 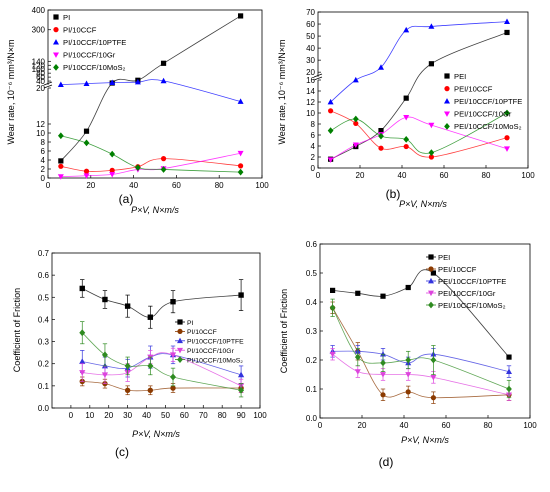 I want to click on legend-label: PI/10CCF/10MoS₂, so click(x=215, y=360).